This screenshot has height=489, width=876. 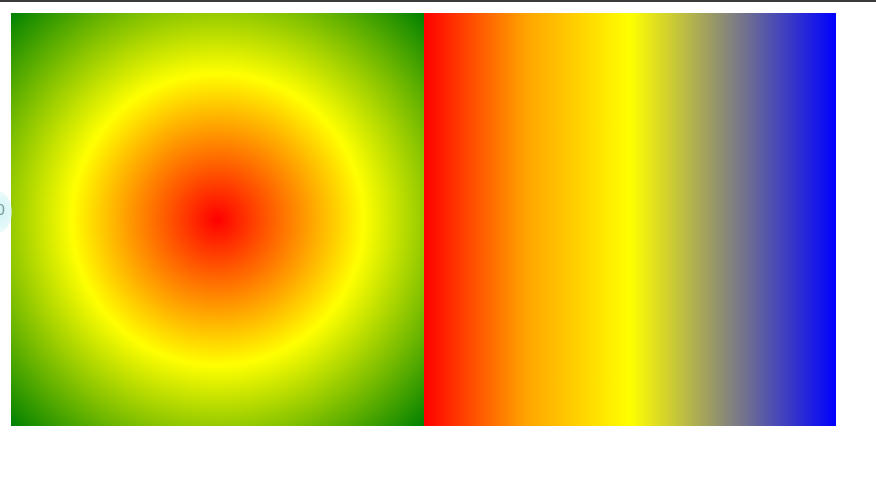 What do you see at coordinates (6, 212) in the screenshot?
I see `side-scroll-handle` at bounding box center [6, 212].